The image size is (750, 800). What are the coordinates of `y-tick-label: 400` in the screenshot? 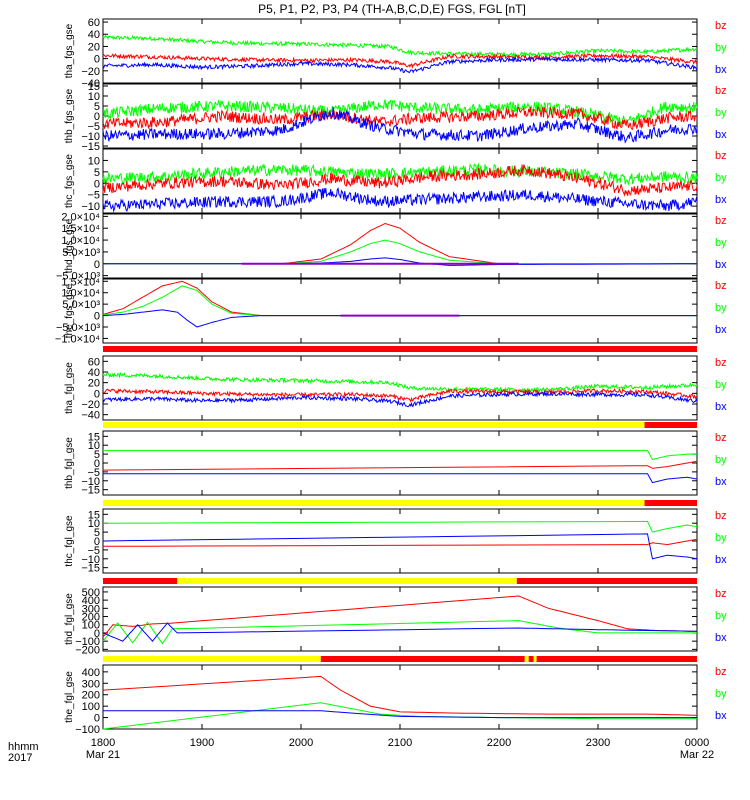 It's located at (91, 601).